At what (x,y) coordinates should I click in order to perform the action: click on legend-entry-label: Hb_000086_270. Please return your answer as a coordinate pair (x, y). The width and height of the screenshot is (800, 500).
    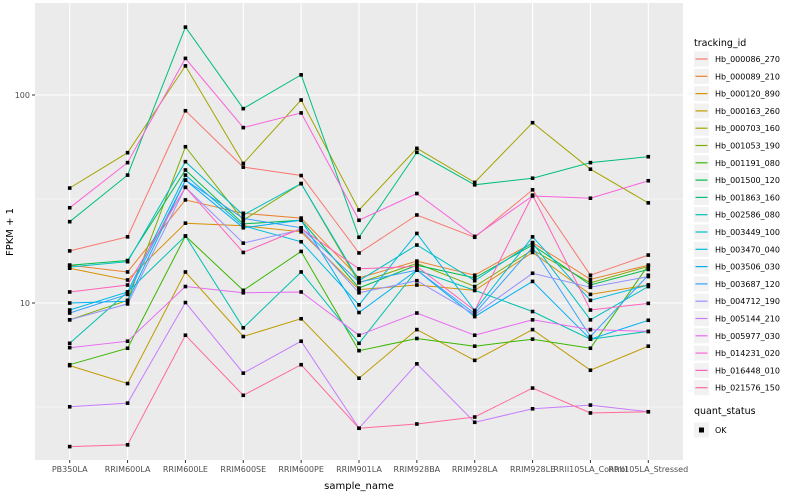
    Looking at the image, I should click on (747, 59).